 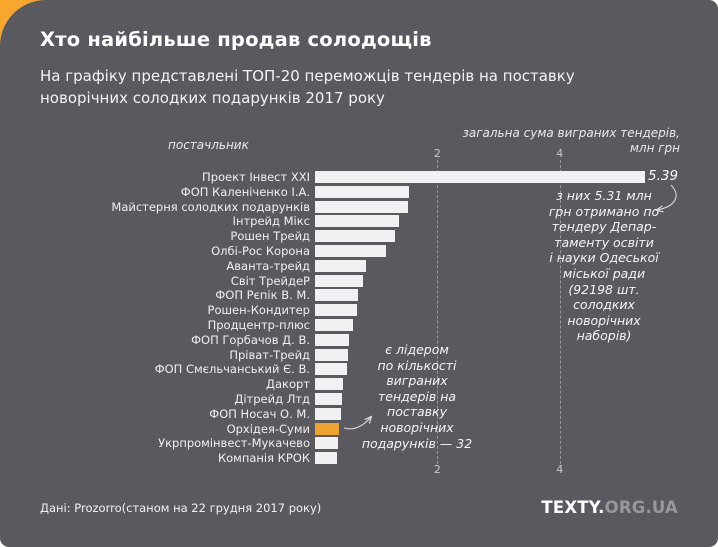 I want to click on top-bar-value-label: 5.39, so click(x=663, y=176).